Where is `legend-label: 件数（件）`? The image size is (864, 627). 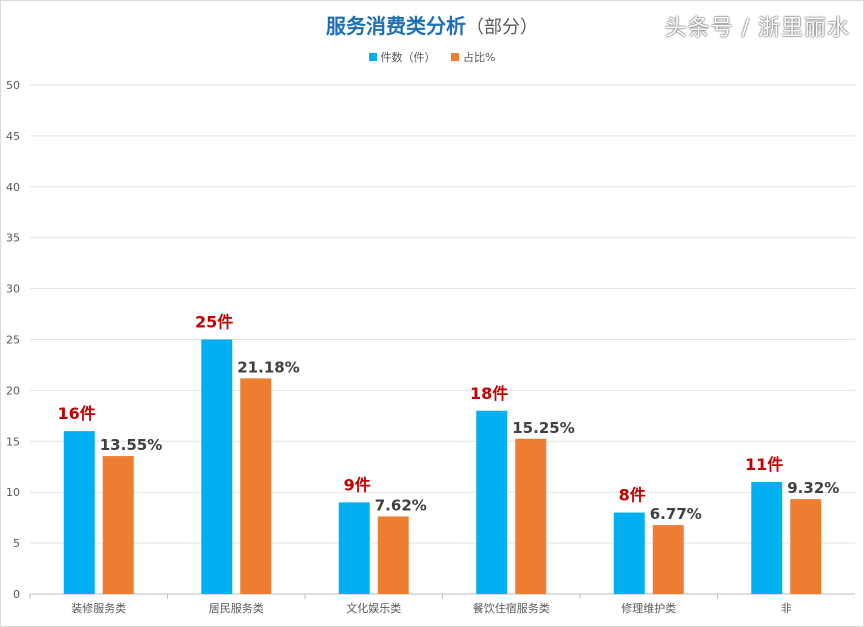 legend-label: 件数（件） is located at coordinates (408, 57).